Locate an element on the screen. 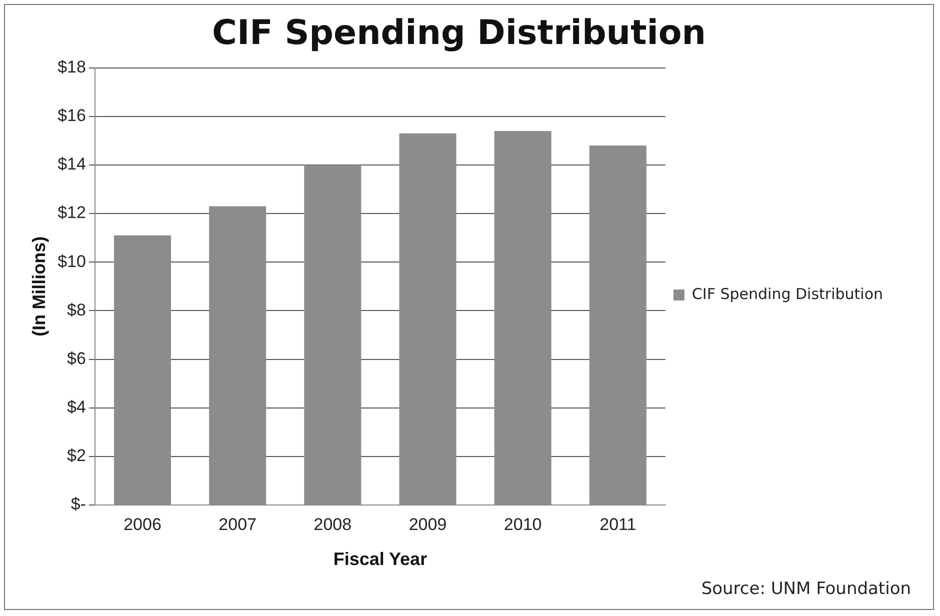 This screenshot has width=940, height=616. y-tick-label: $16 is located at coordinates (72, 116).